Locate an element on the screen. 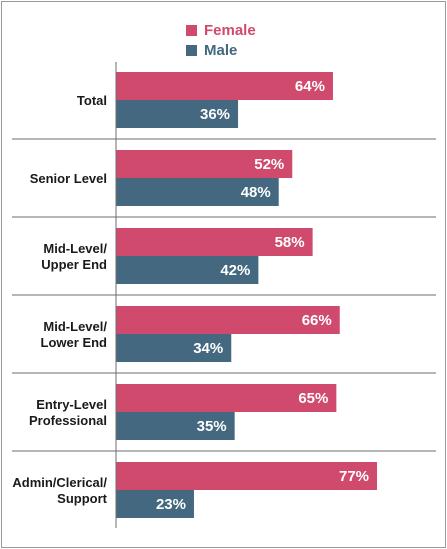 The width and height of the screenshot is (447, 549). category-label-mid-level-lower-end: Mid-Level/Lower End is located at coordinates (74, 334).